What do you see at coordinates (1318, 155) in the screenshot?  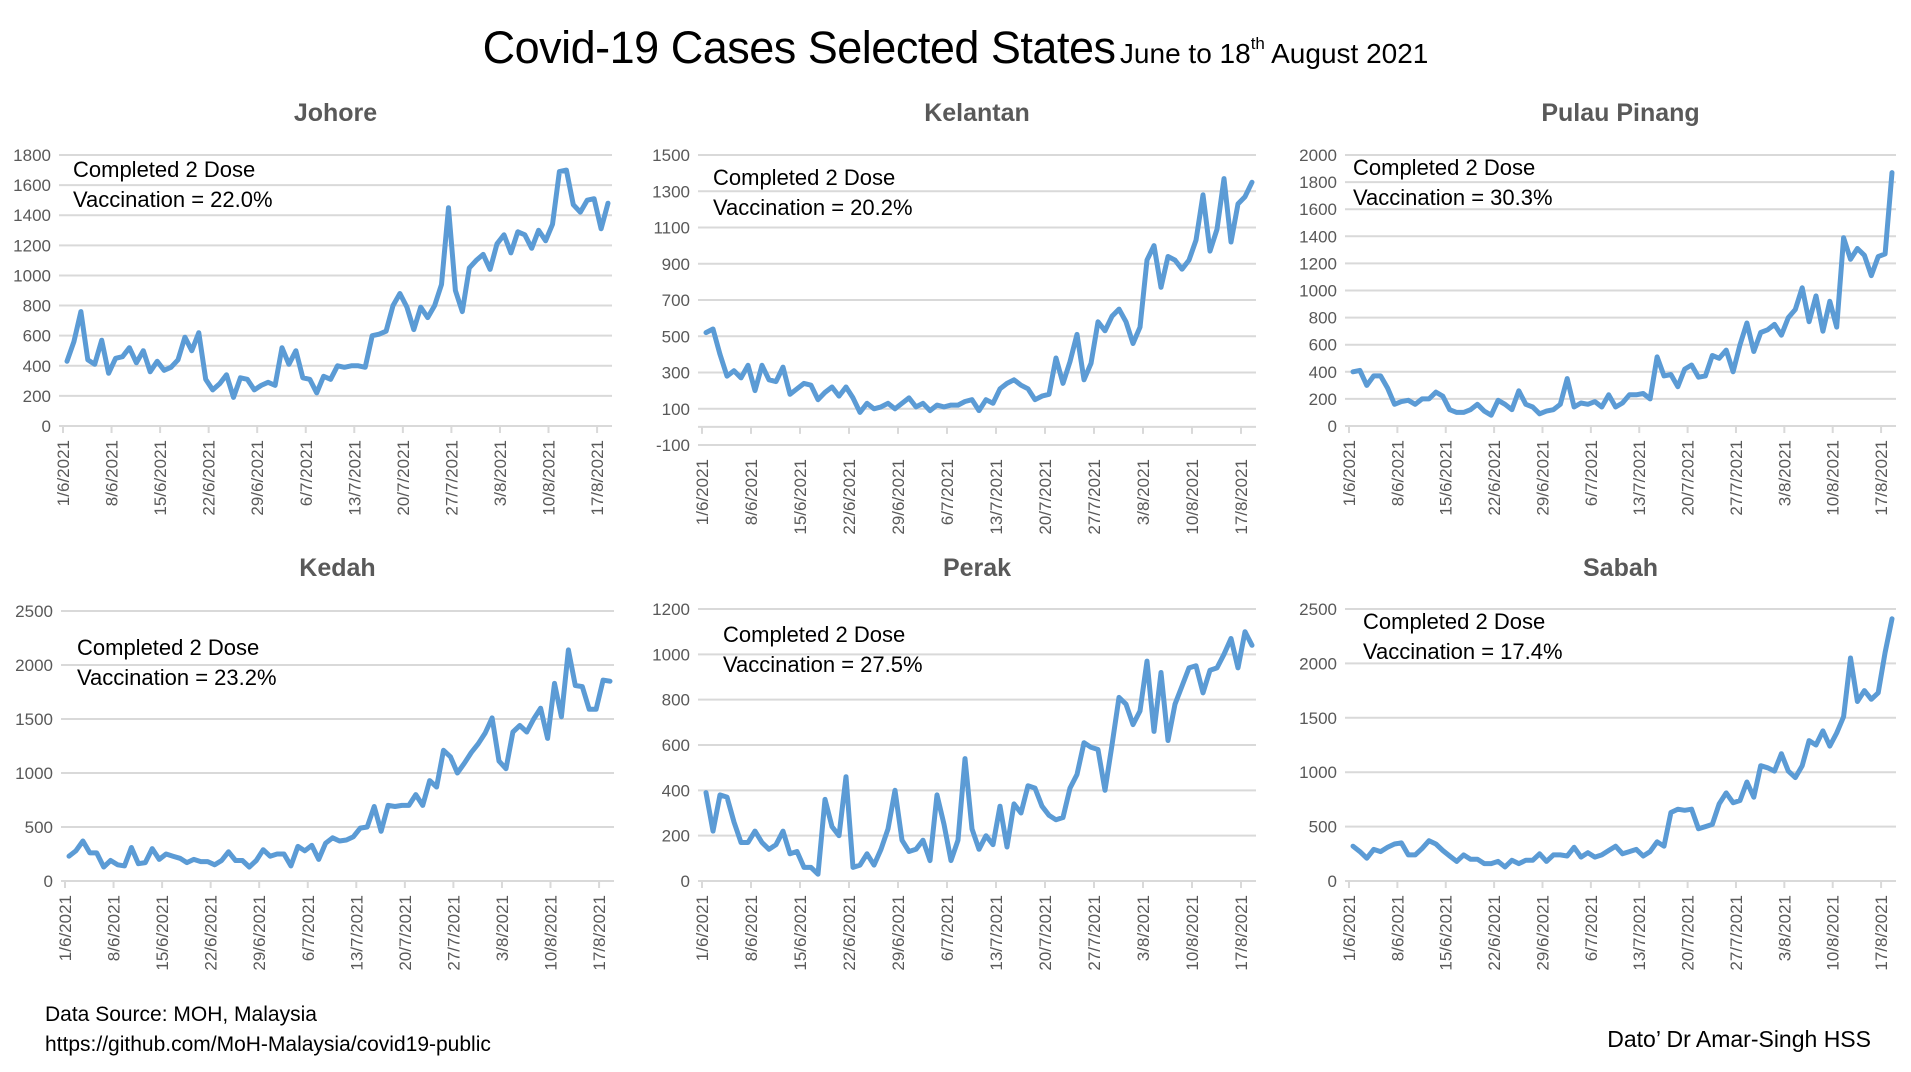 I see `y-tick-label: 2000` at bounding box center [1318, 155].